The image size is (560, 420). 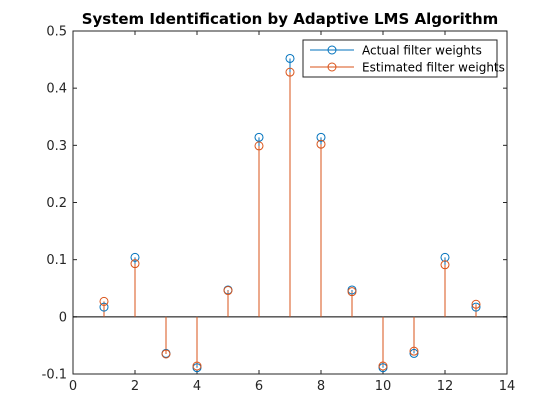 What do you see at coordinates (54, 375) in the screenshot?
I see `y-tick-label: -0.1` at bounding box center [54, 375].